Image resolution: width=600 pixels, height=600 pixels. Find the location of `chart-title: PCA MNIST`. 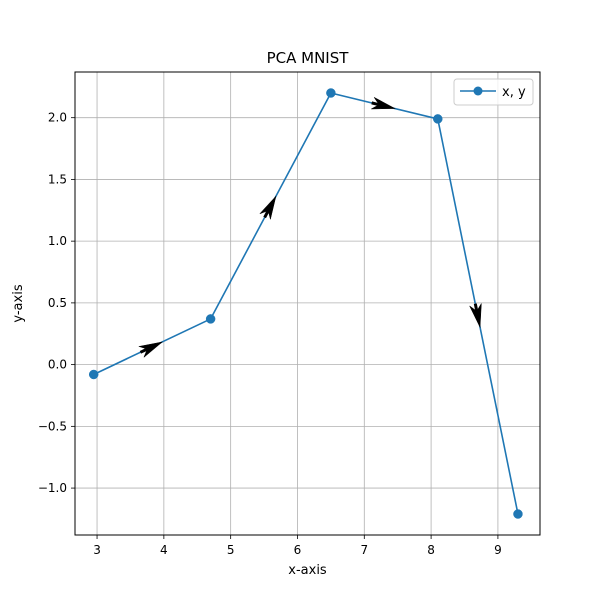

chart-title: PCA MNIST is located at coordinates (308, 58).